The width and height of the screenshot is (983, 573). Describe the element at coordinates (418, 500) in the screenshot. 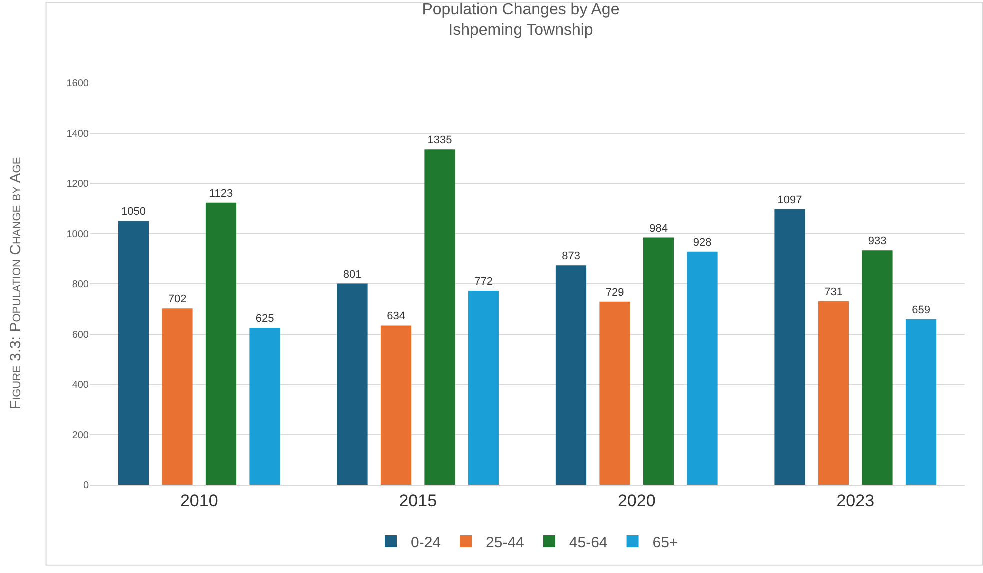

I see `x-tick-label: 2015` at that location.